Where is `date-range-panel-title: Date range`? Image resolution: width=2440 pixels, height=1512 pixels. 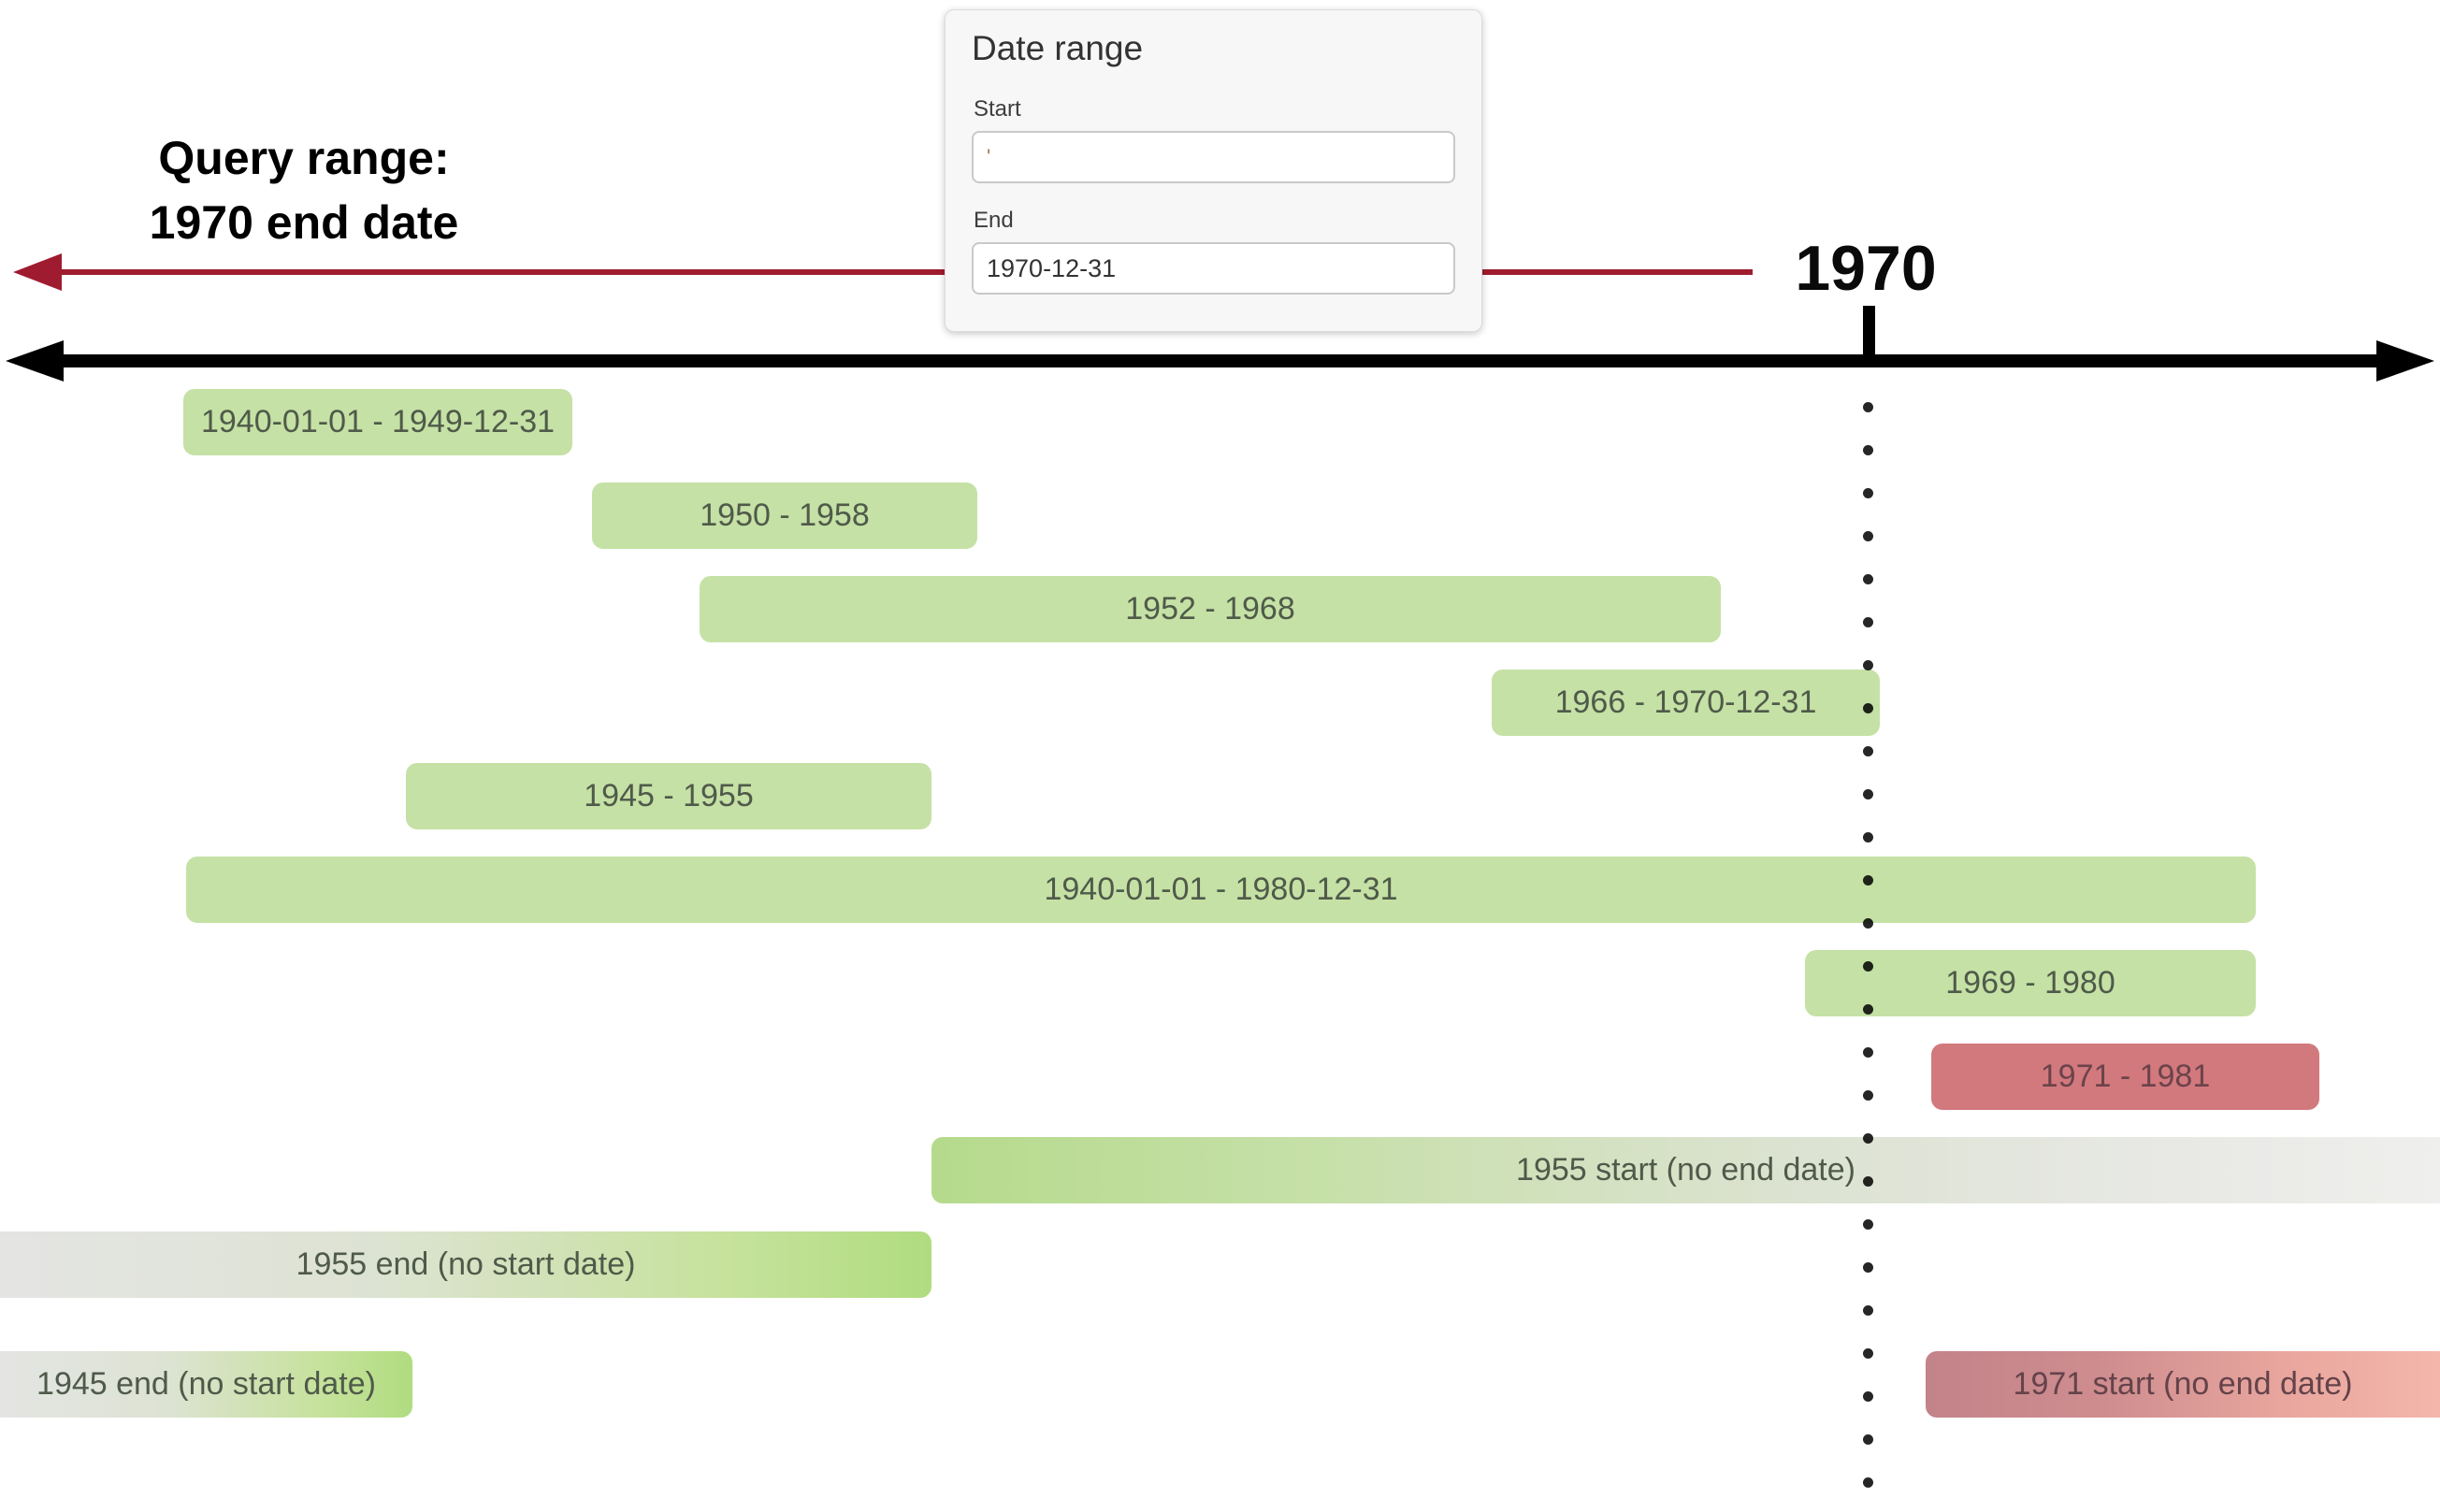 date-range-panel-title: Date range is located at coordinates (1058, 48).